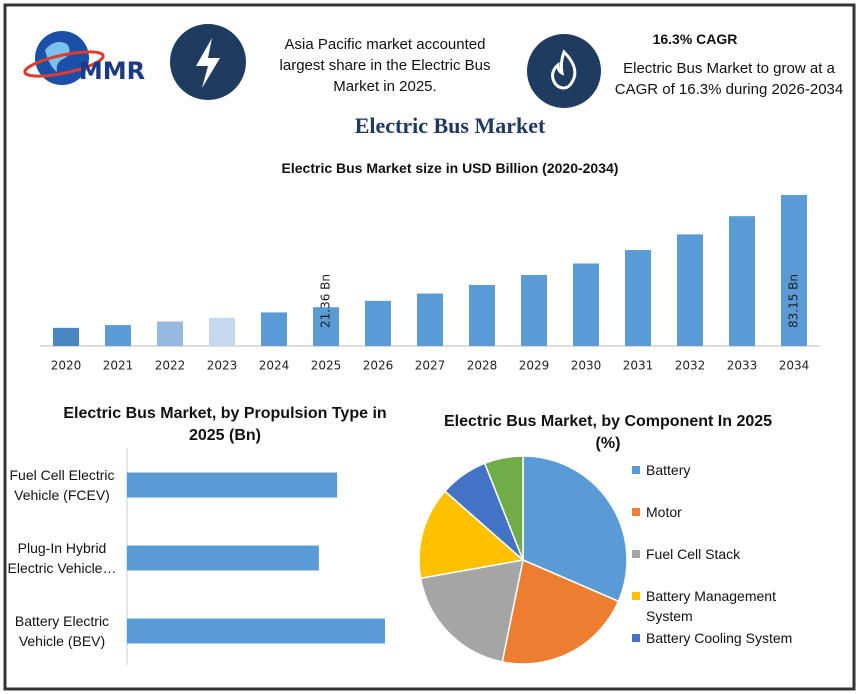 The width and height of the screenshot is (859, 694). What do you see at coordinates (112, 71) in the screenshot?
I see `logo-text: MMR` at bounding box center [112, 71].